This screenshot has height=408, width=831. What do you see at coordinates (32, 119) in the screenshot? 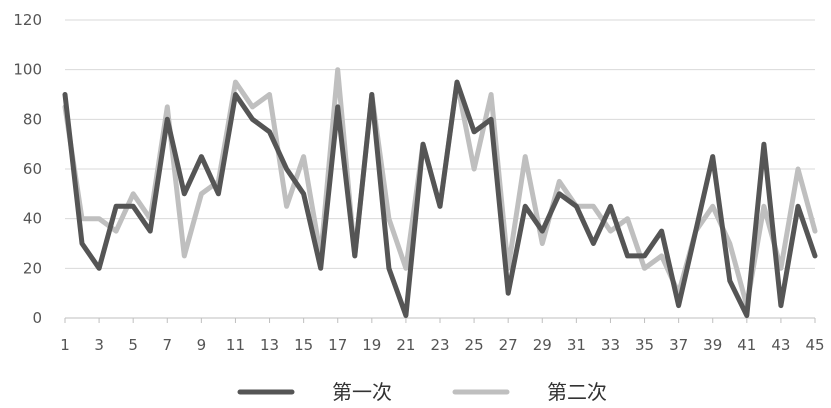
I see `y-tick-label: 80` at bounding box center [32, 119].